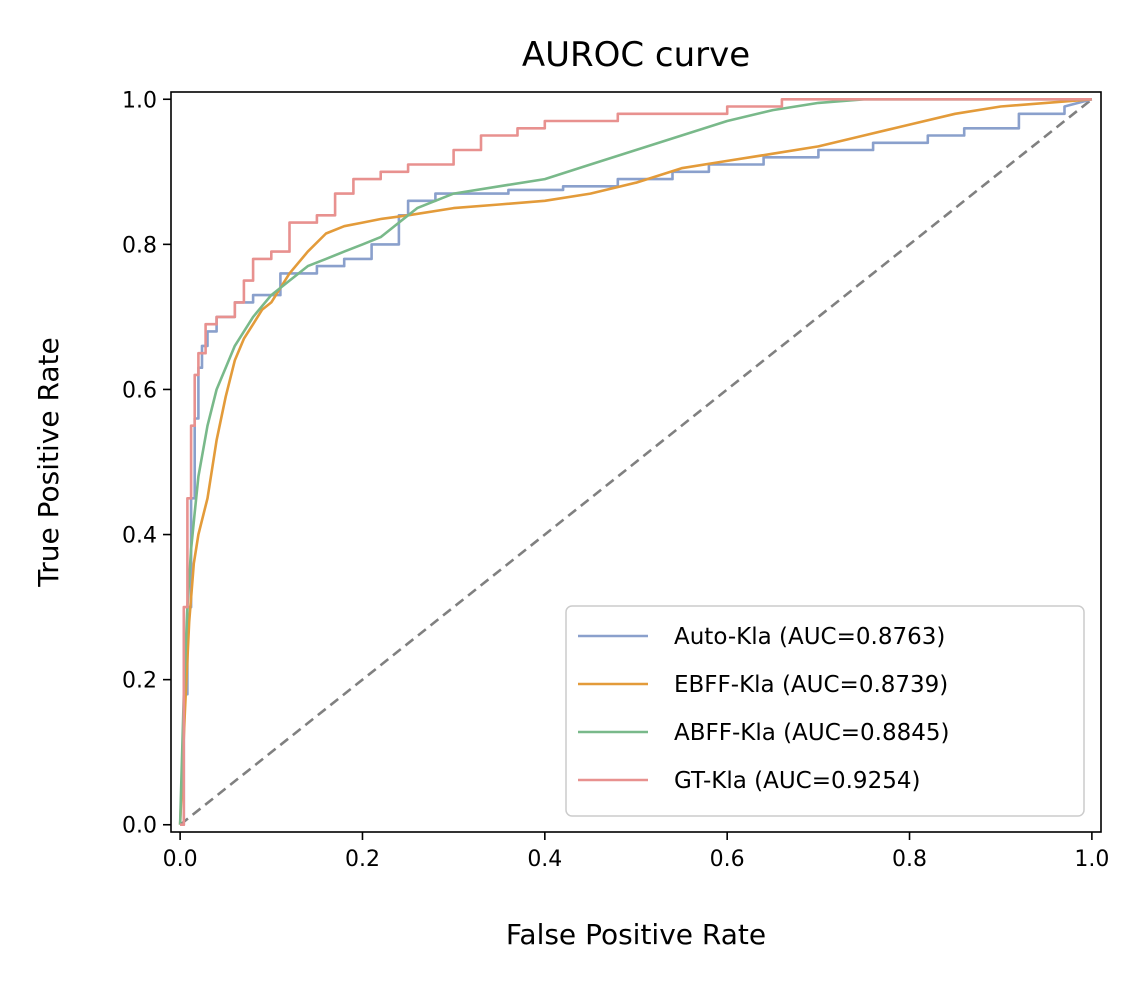 This screenshot has height=983, width=1148. What do you see at coordinates (811, 685) in the screenshot?
I see `legend-label-1: EBFF-Kla (AUC=0.8739)` at bounding box center [811, 685].